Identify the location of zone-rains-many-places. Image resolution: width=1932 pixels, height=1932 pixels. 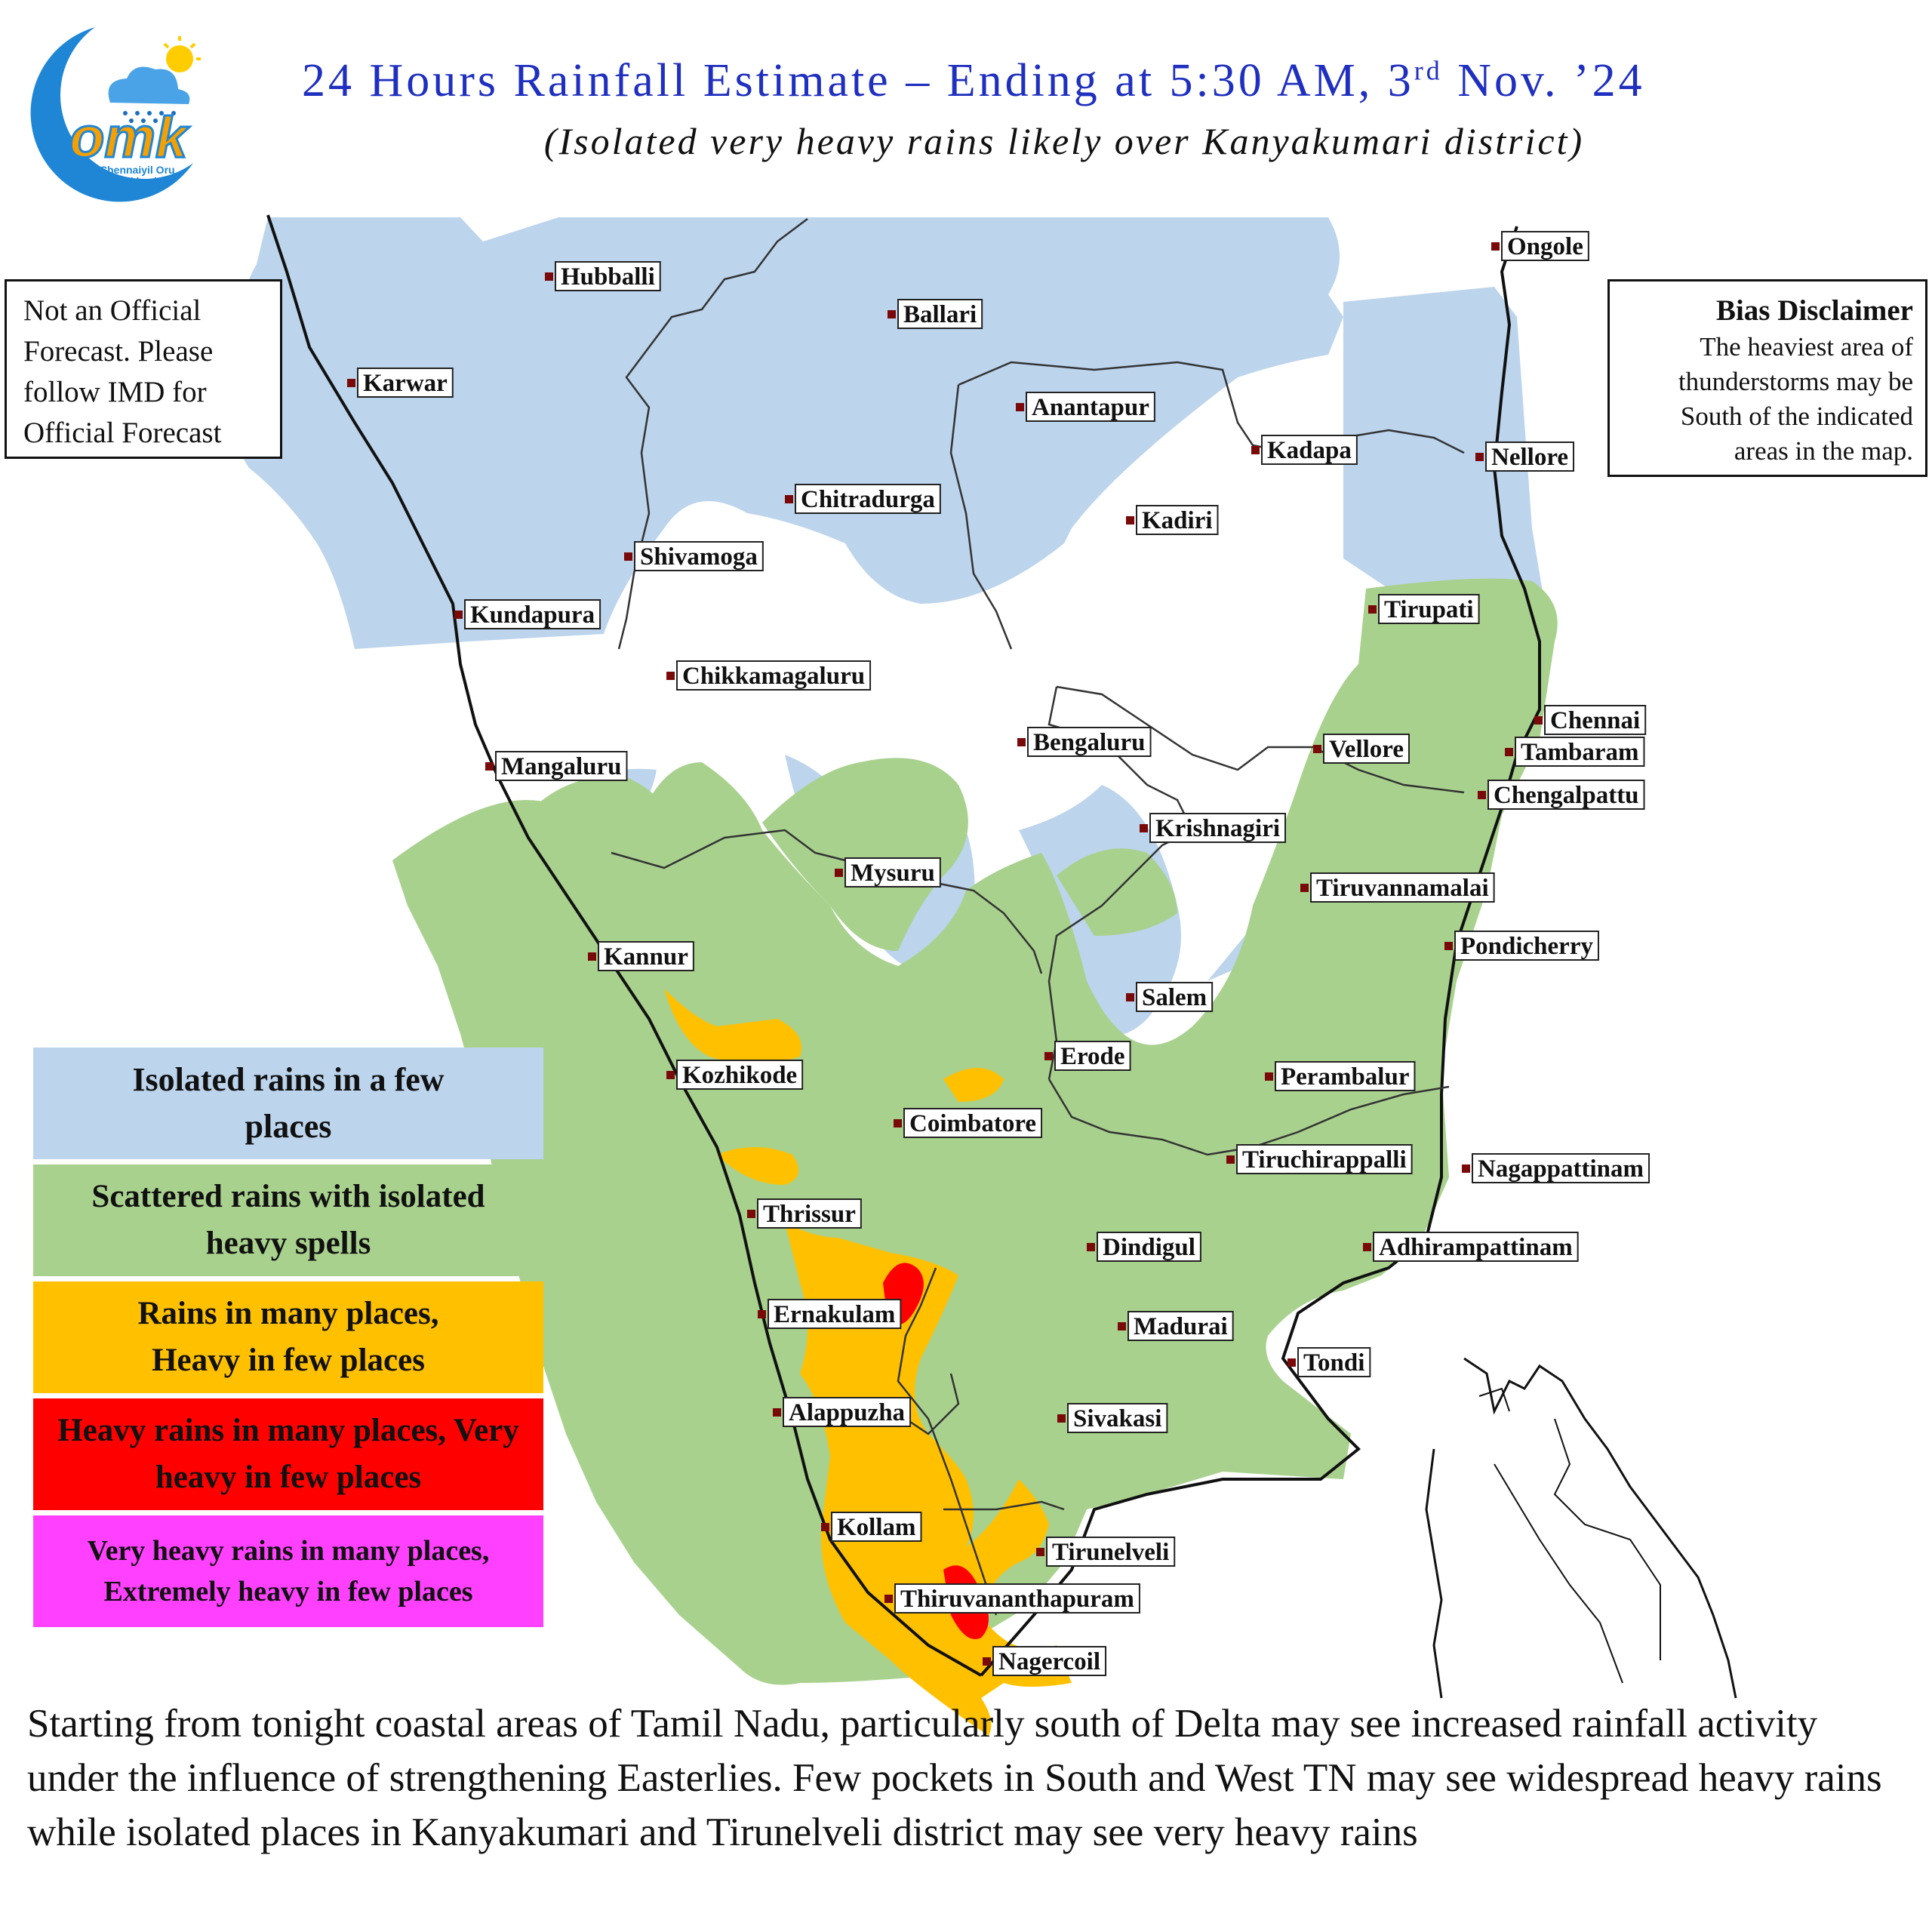
(868, 1362).